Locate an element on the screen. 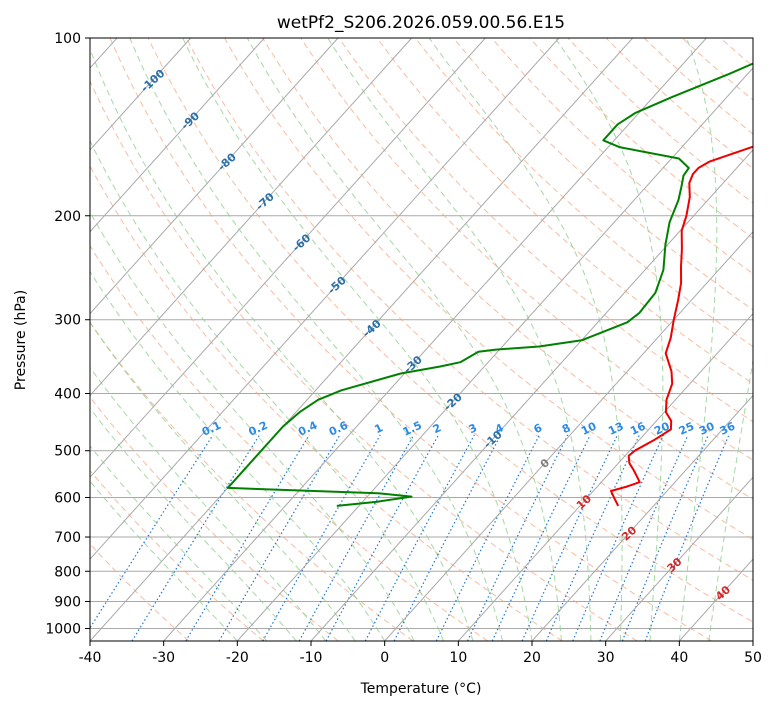 The height and width of the screenshot is (708, 775). x-tick-label: 20 is located at coordinates (532, 658).